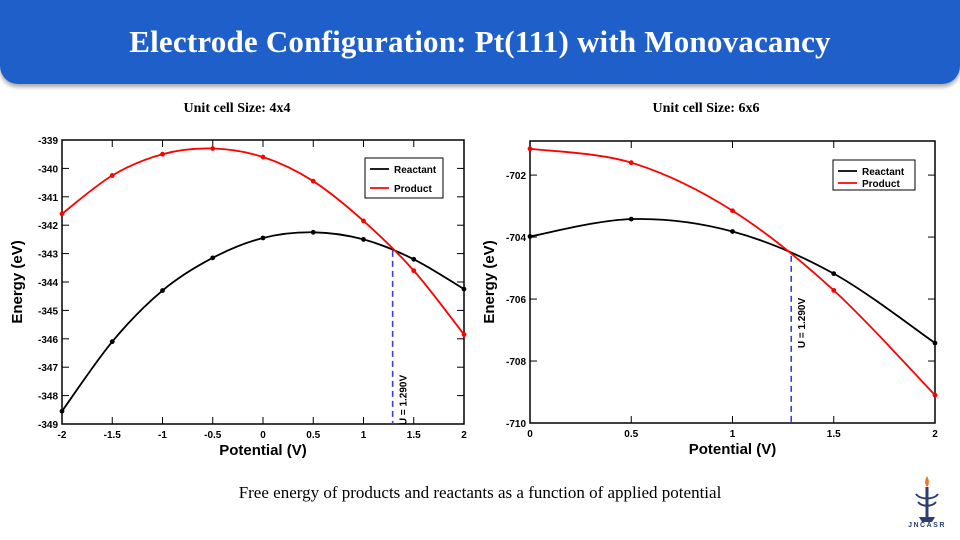 This screenshot has width=960, height=540. What do you see at coordinates (48, 255) in the screenshot?
I see `y-tick-label: -343` at bounding box center [48, 255].